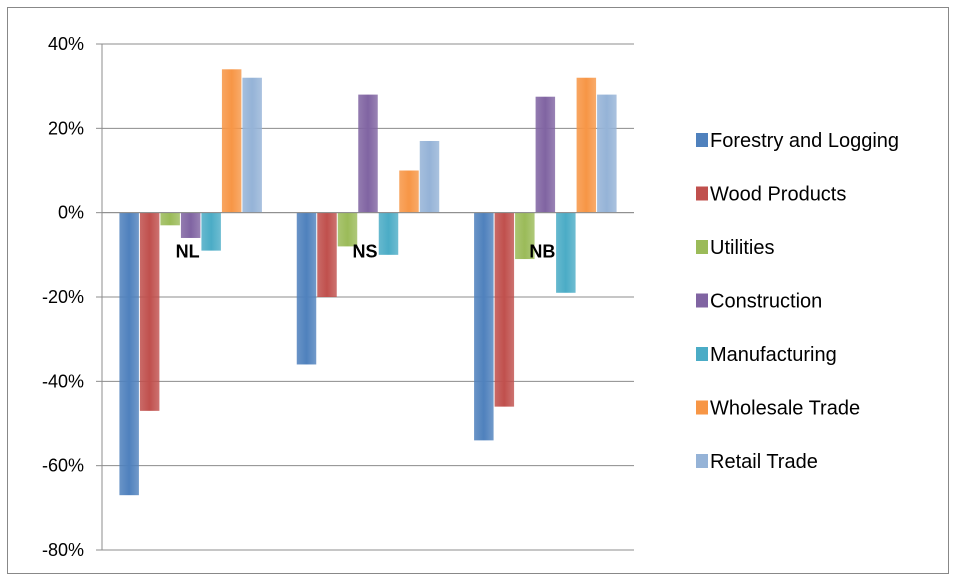  I want to click on bar-forestry-and-logging-nb, so click(484, 326).